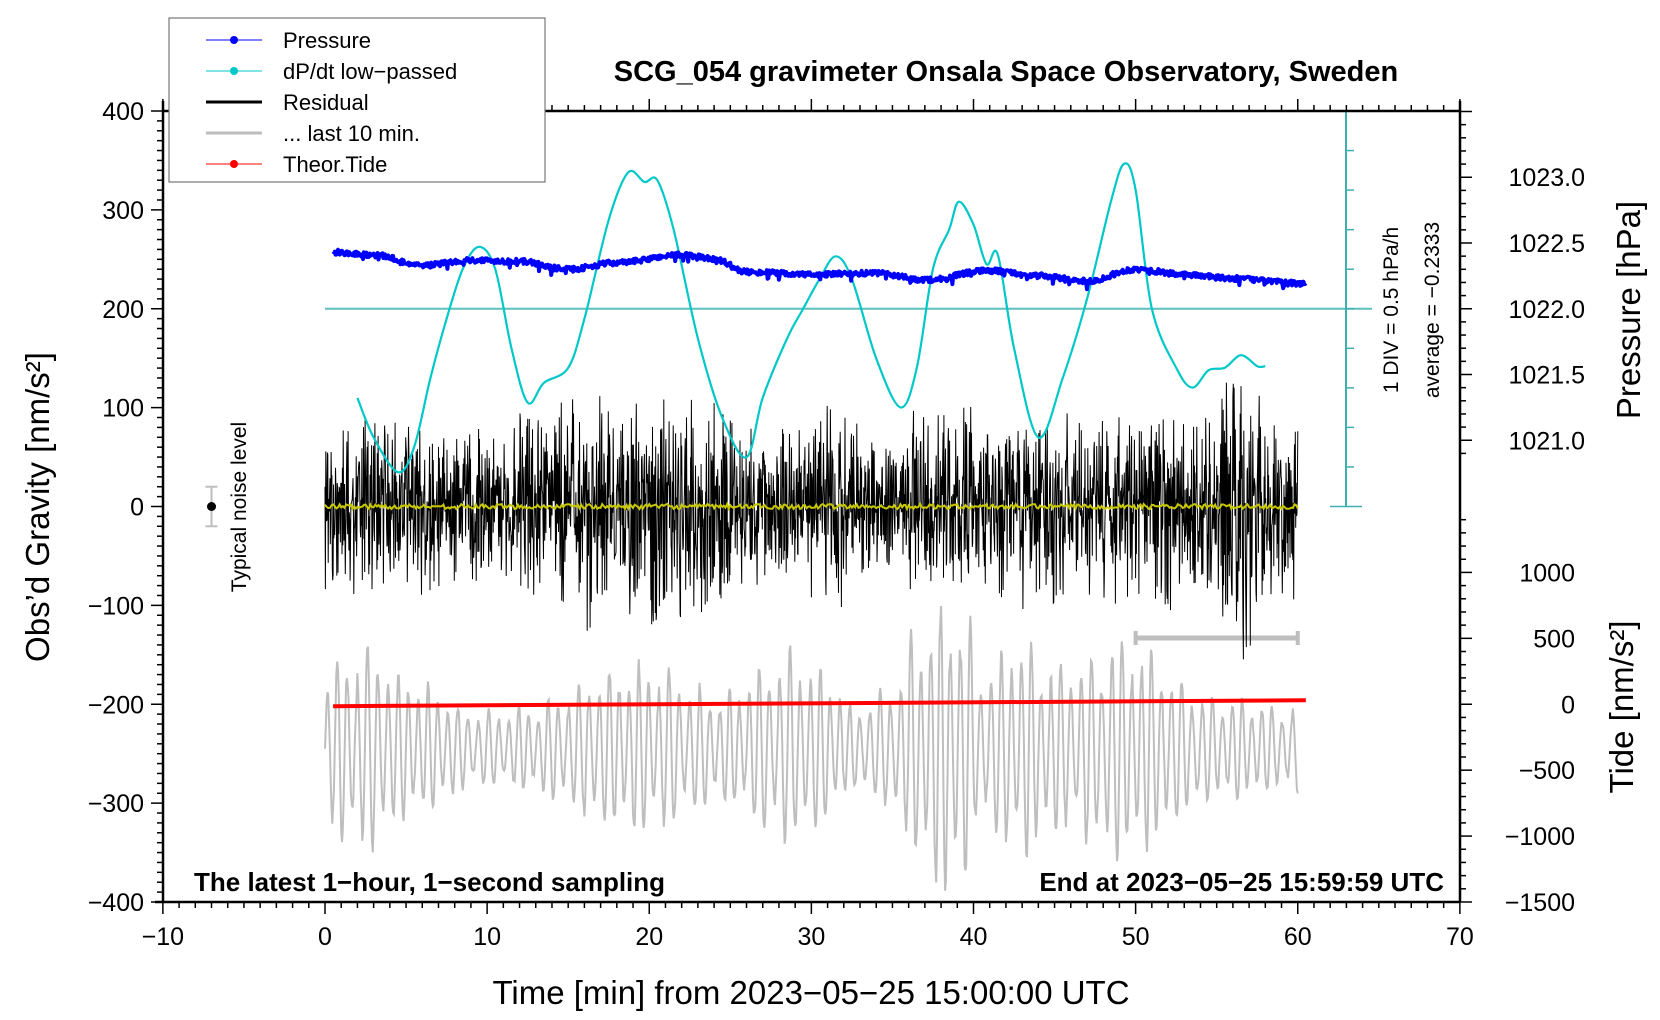 Image resolution: width=1660 pixels, height=1020 pixels. What do you see at coordinates (1554, 639) in the screenshot?
I see `tide-tick-label: 500` at bounding box center [1554, 639].